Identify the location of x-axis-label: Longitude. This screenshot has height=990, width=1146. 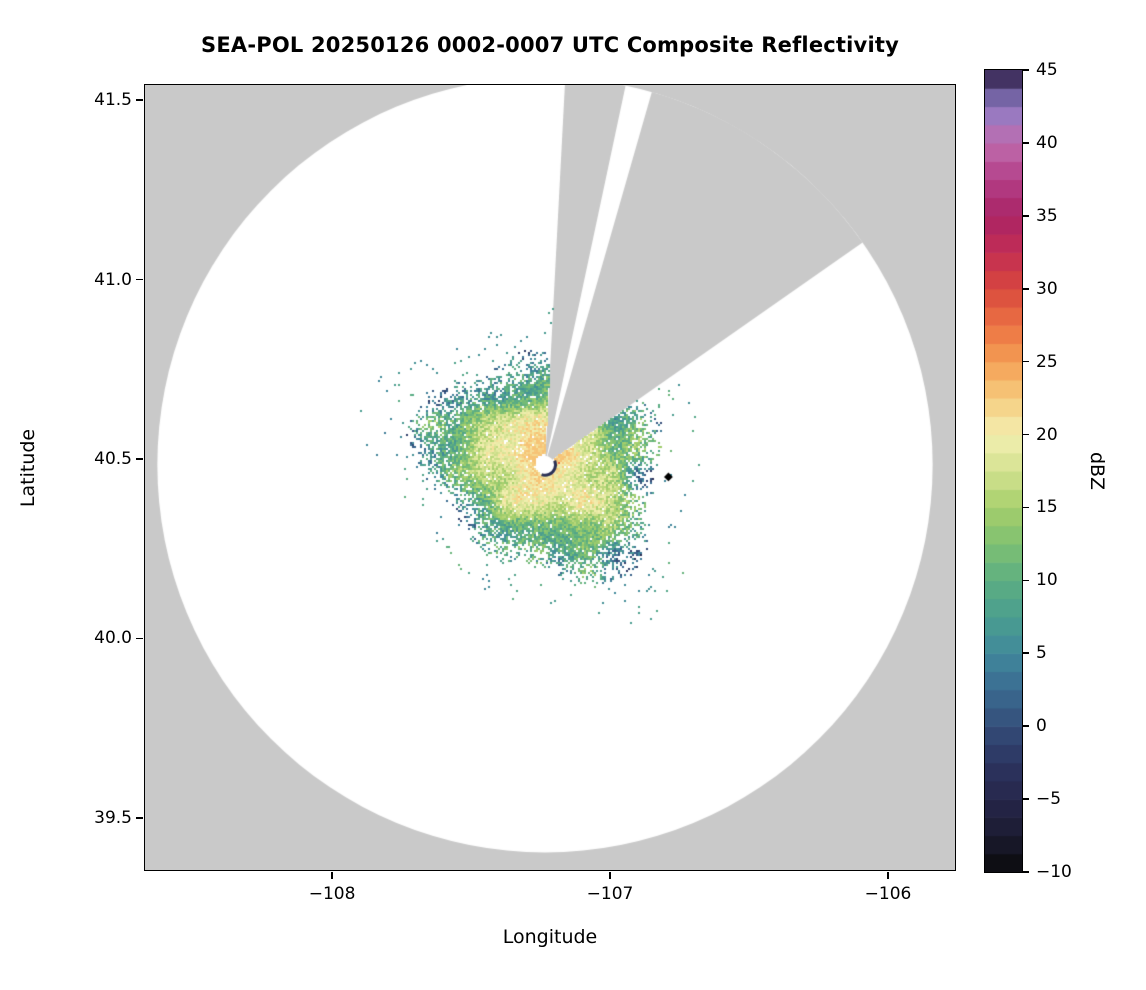
(550, 937).